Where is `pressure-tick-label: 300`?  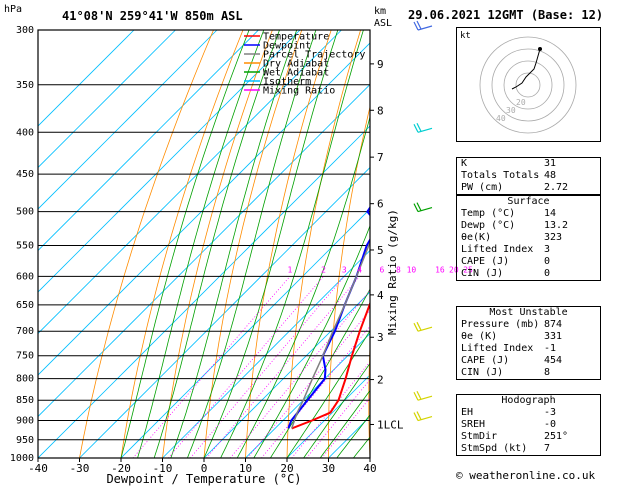
pressure-tick-label: 300 is located at coordinates (25, 30).